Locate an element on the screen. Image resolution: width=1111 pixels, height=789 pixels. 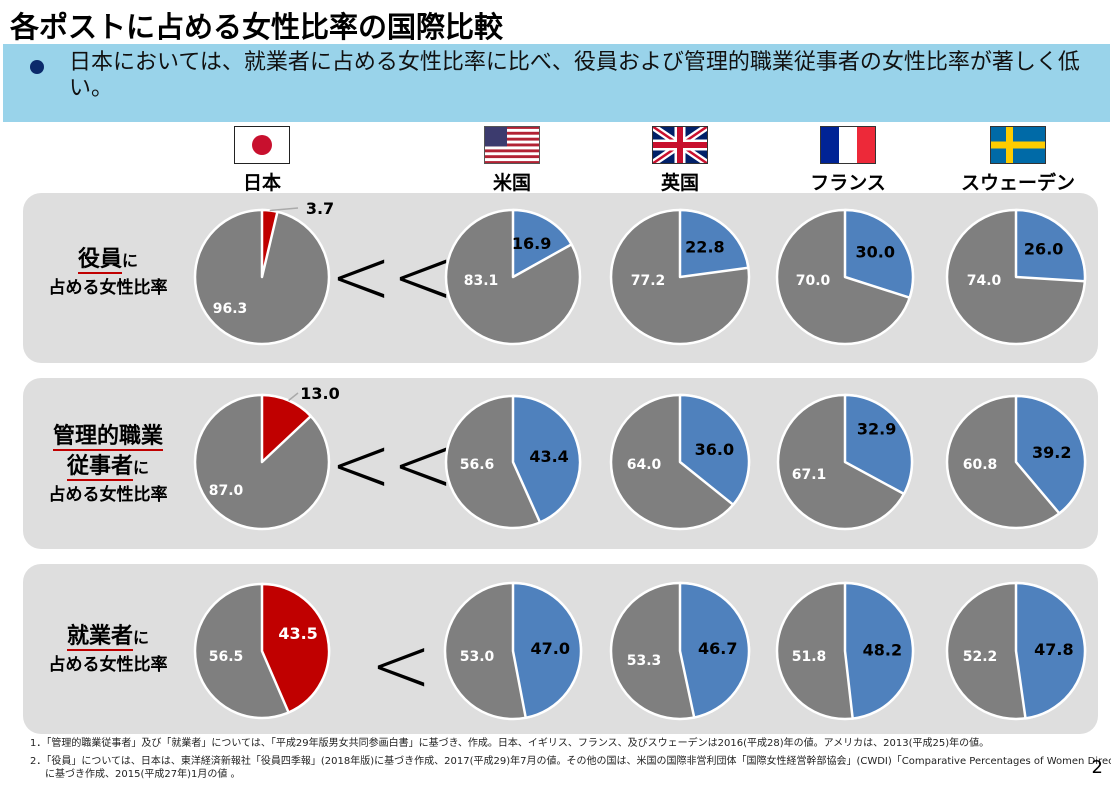
page-title: 各ポストに占める女性比率の国際比較 is located at coordinates (257, 27).